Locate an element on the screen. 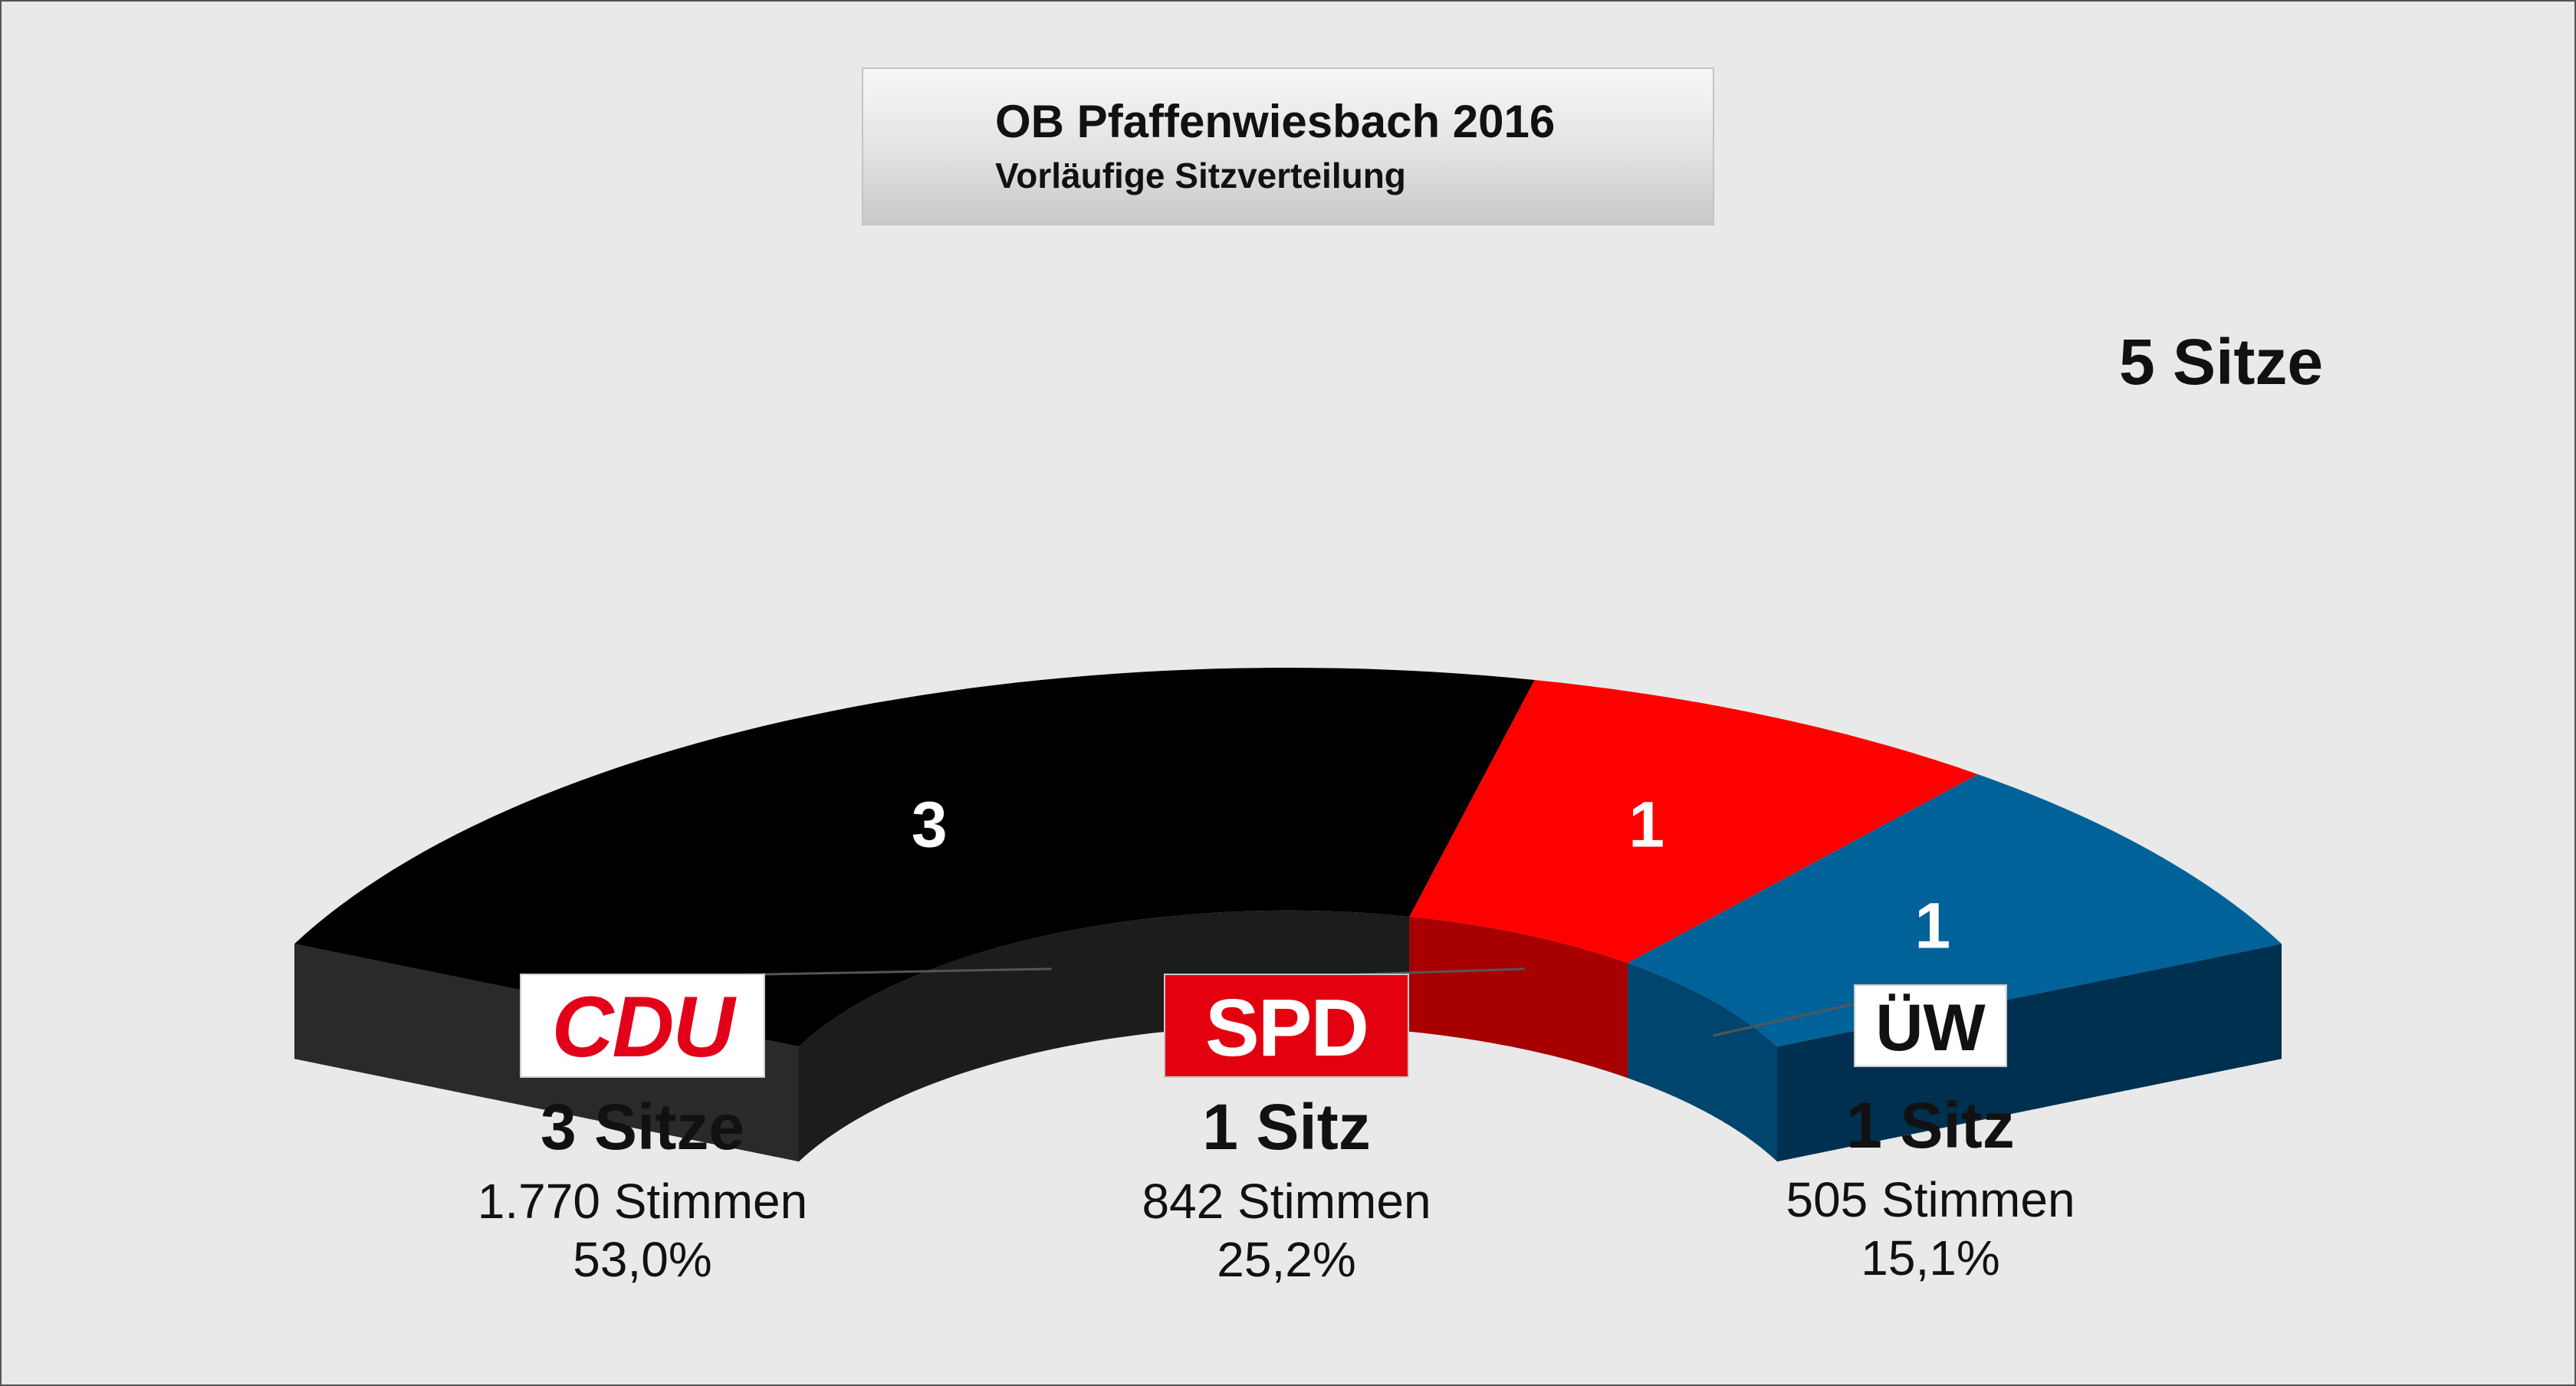  uew-seats: 1 Sitz is located at coordinates (1930, 1125).